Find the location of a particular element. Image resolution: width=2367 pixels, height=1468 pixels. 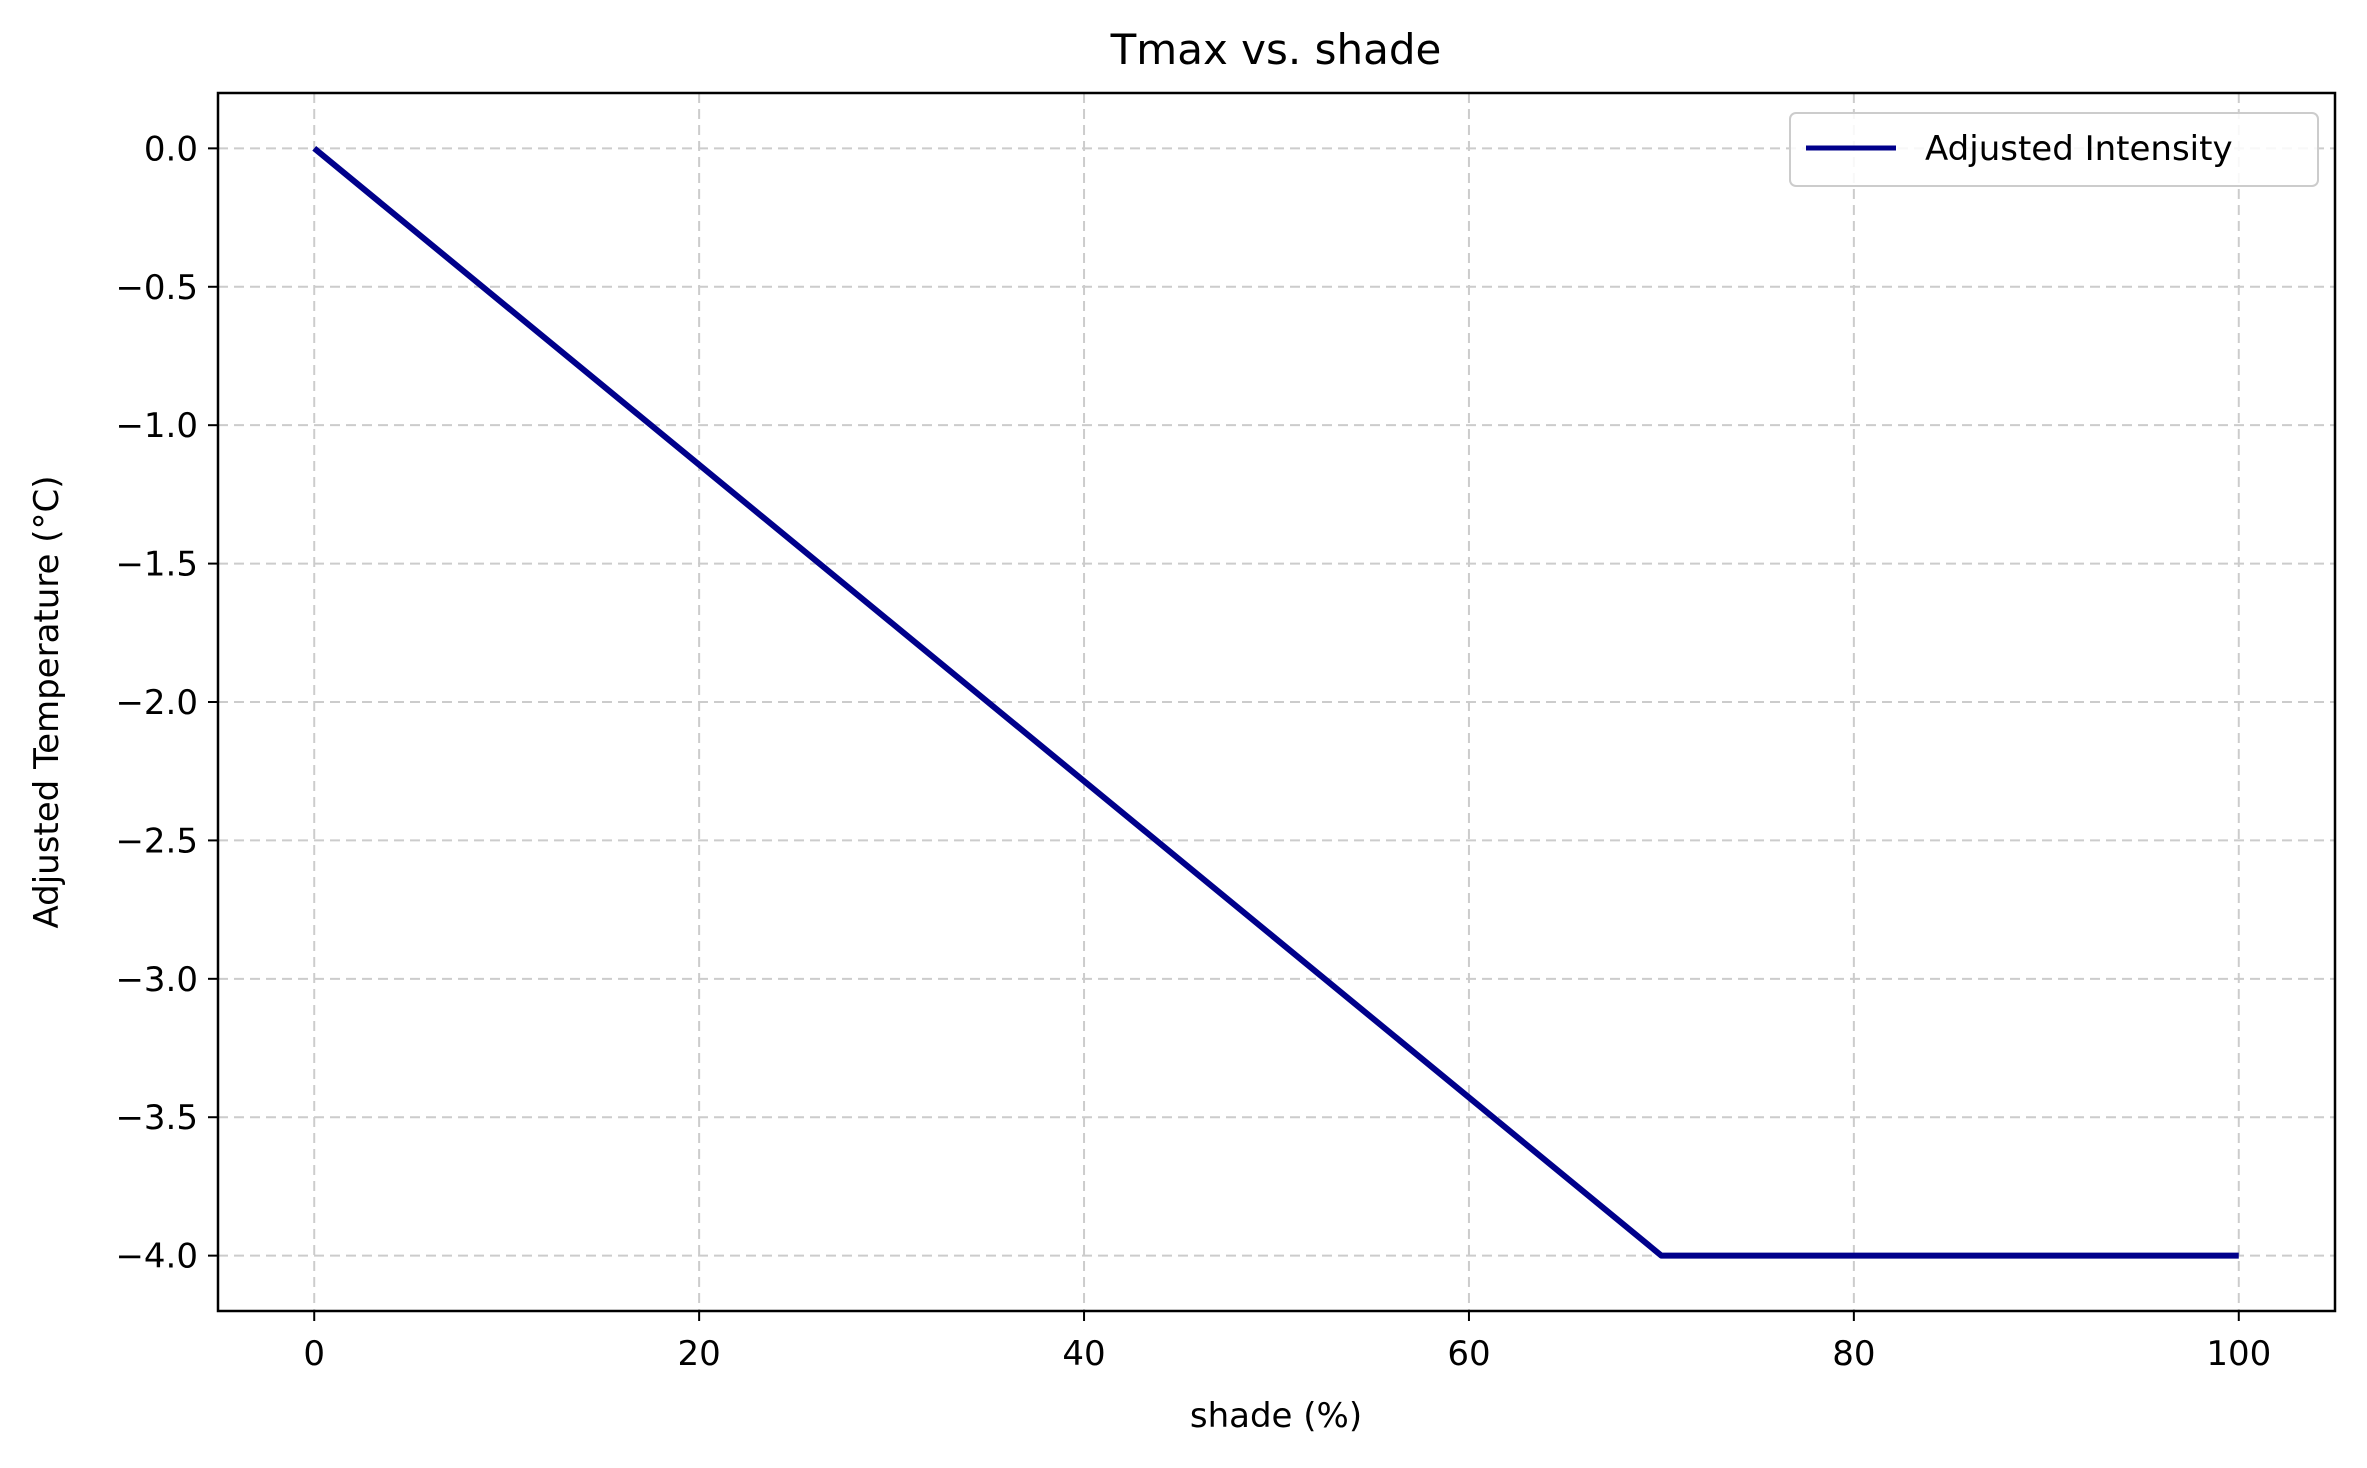

legend-box is located at coordinates (2054, 149).